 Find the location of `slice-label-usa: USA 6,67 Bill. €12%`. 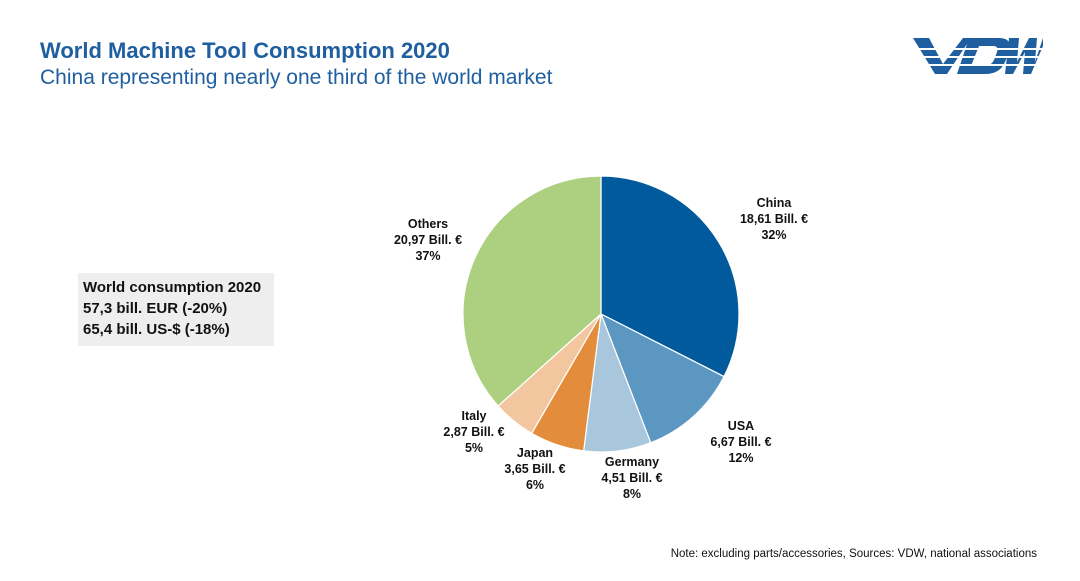

slice-label-usa: USA 6,67 Bill. €12% is located at coordinates (740, 442).